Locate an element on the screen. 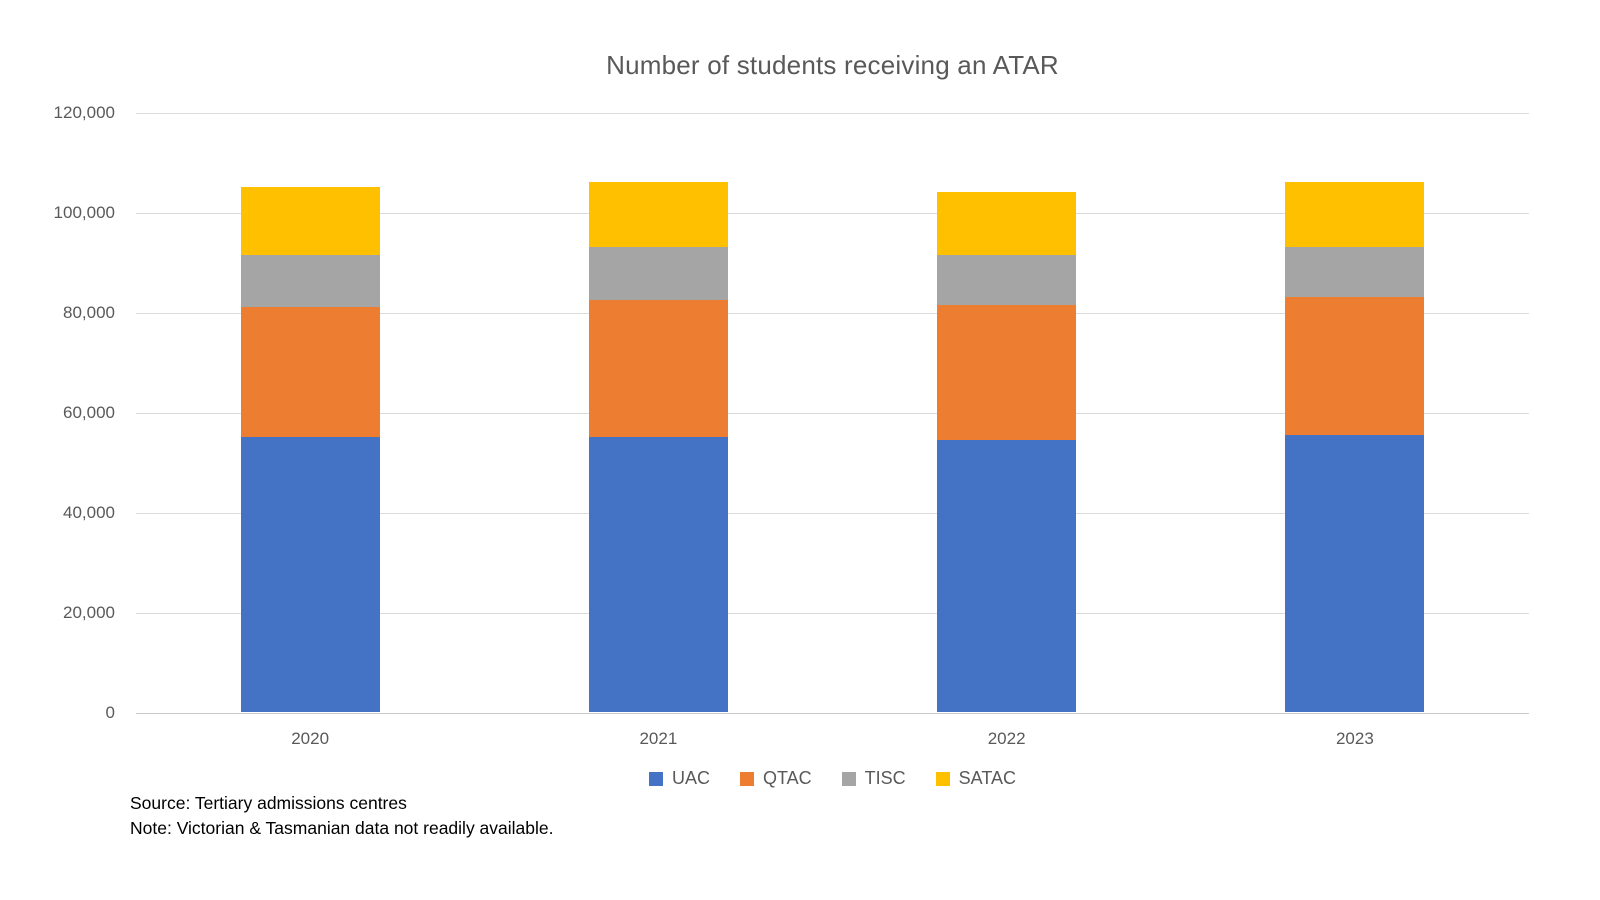 The width and height of the screenshot is (1600, 900). y-axis: 120,000 100,000 80,000 60,000 40,000 20,000 0 is located at coordinates (57, 412).